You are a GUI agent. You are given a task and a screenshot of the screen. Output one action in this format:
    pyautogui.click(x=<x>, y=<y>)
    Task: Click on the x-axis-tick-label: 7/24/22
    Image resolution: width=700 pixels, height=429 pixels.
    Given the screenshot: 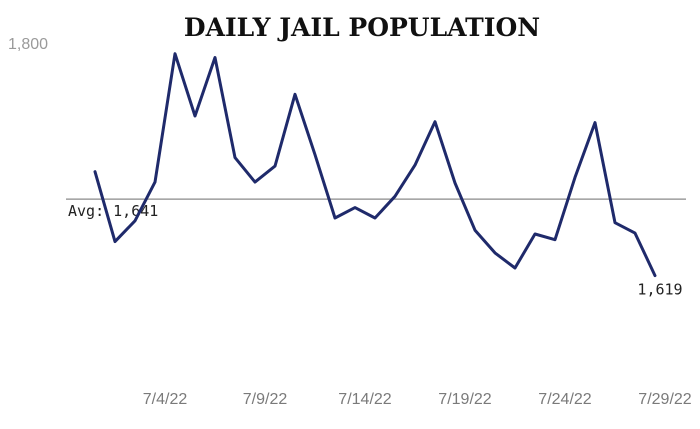 What is the action you would take?
    pyautogui.click(x=564, y=399)
    